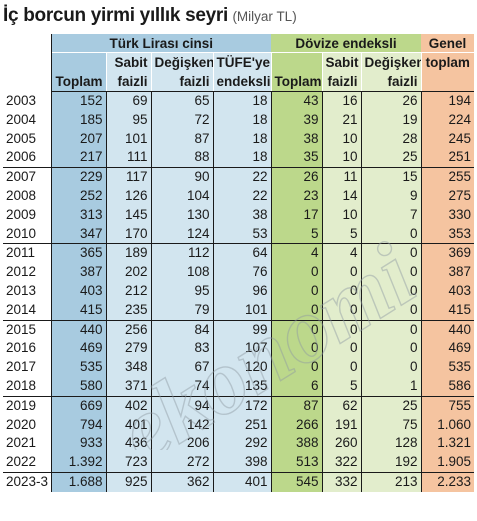  I want to click on table-row: 2012 387 202 108 76 0 0 0 387, so click(239, 272).